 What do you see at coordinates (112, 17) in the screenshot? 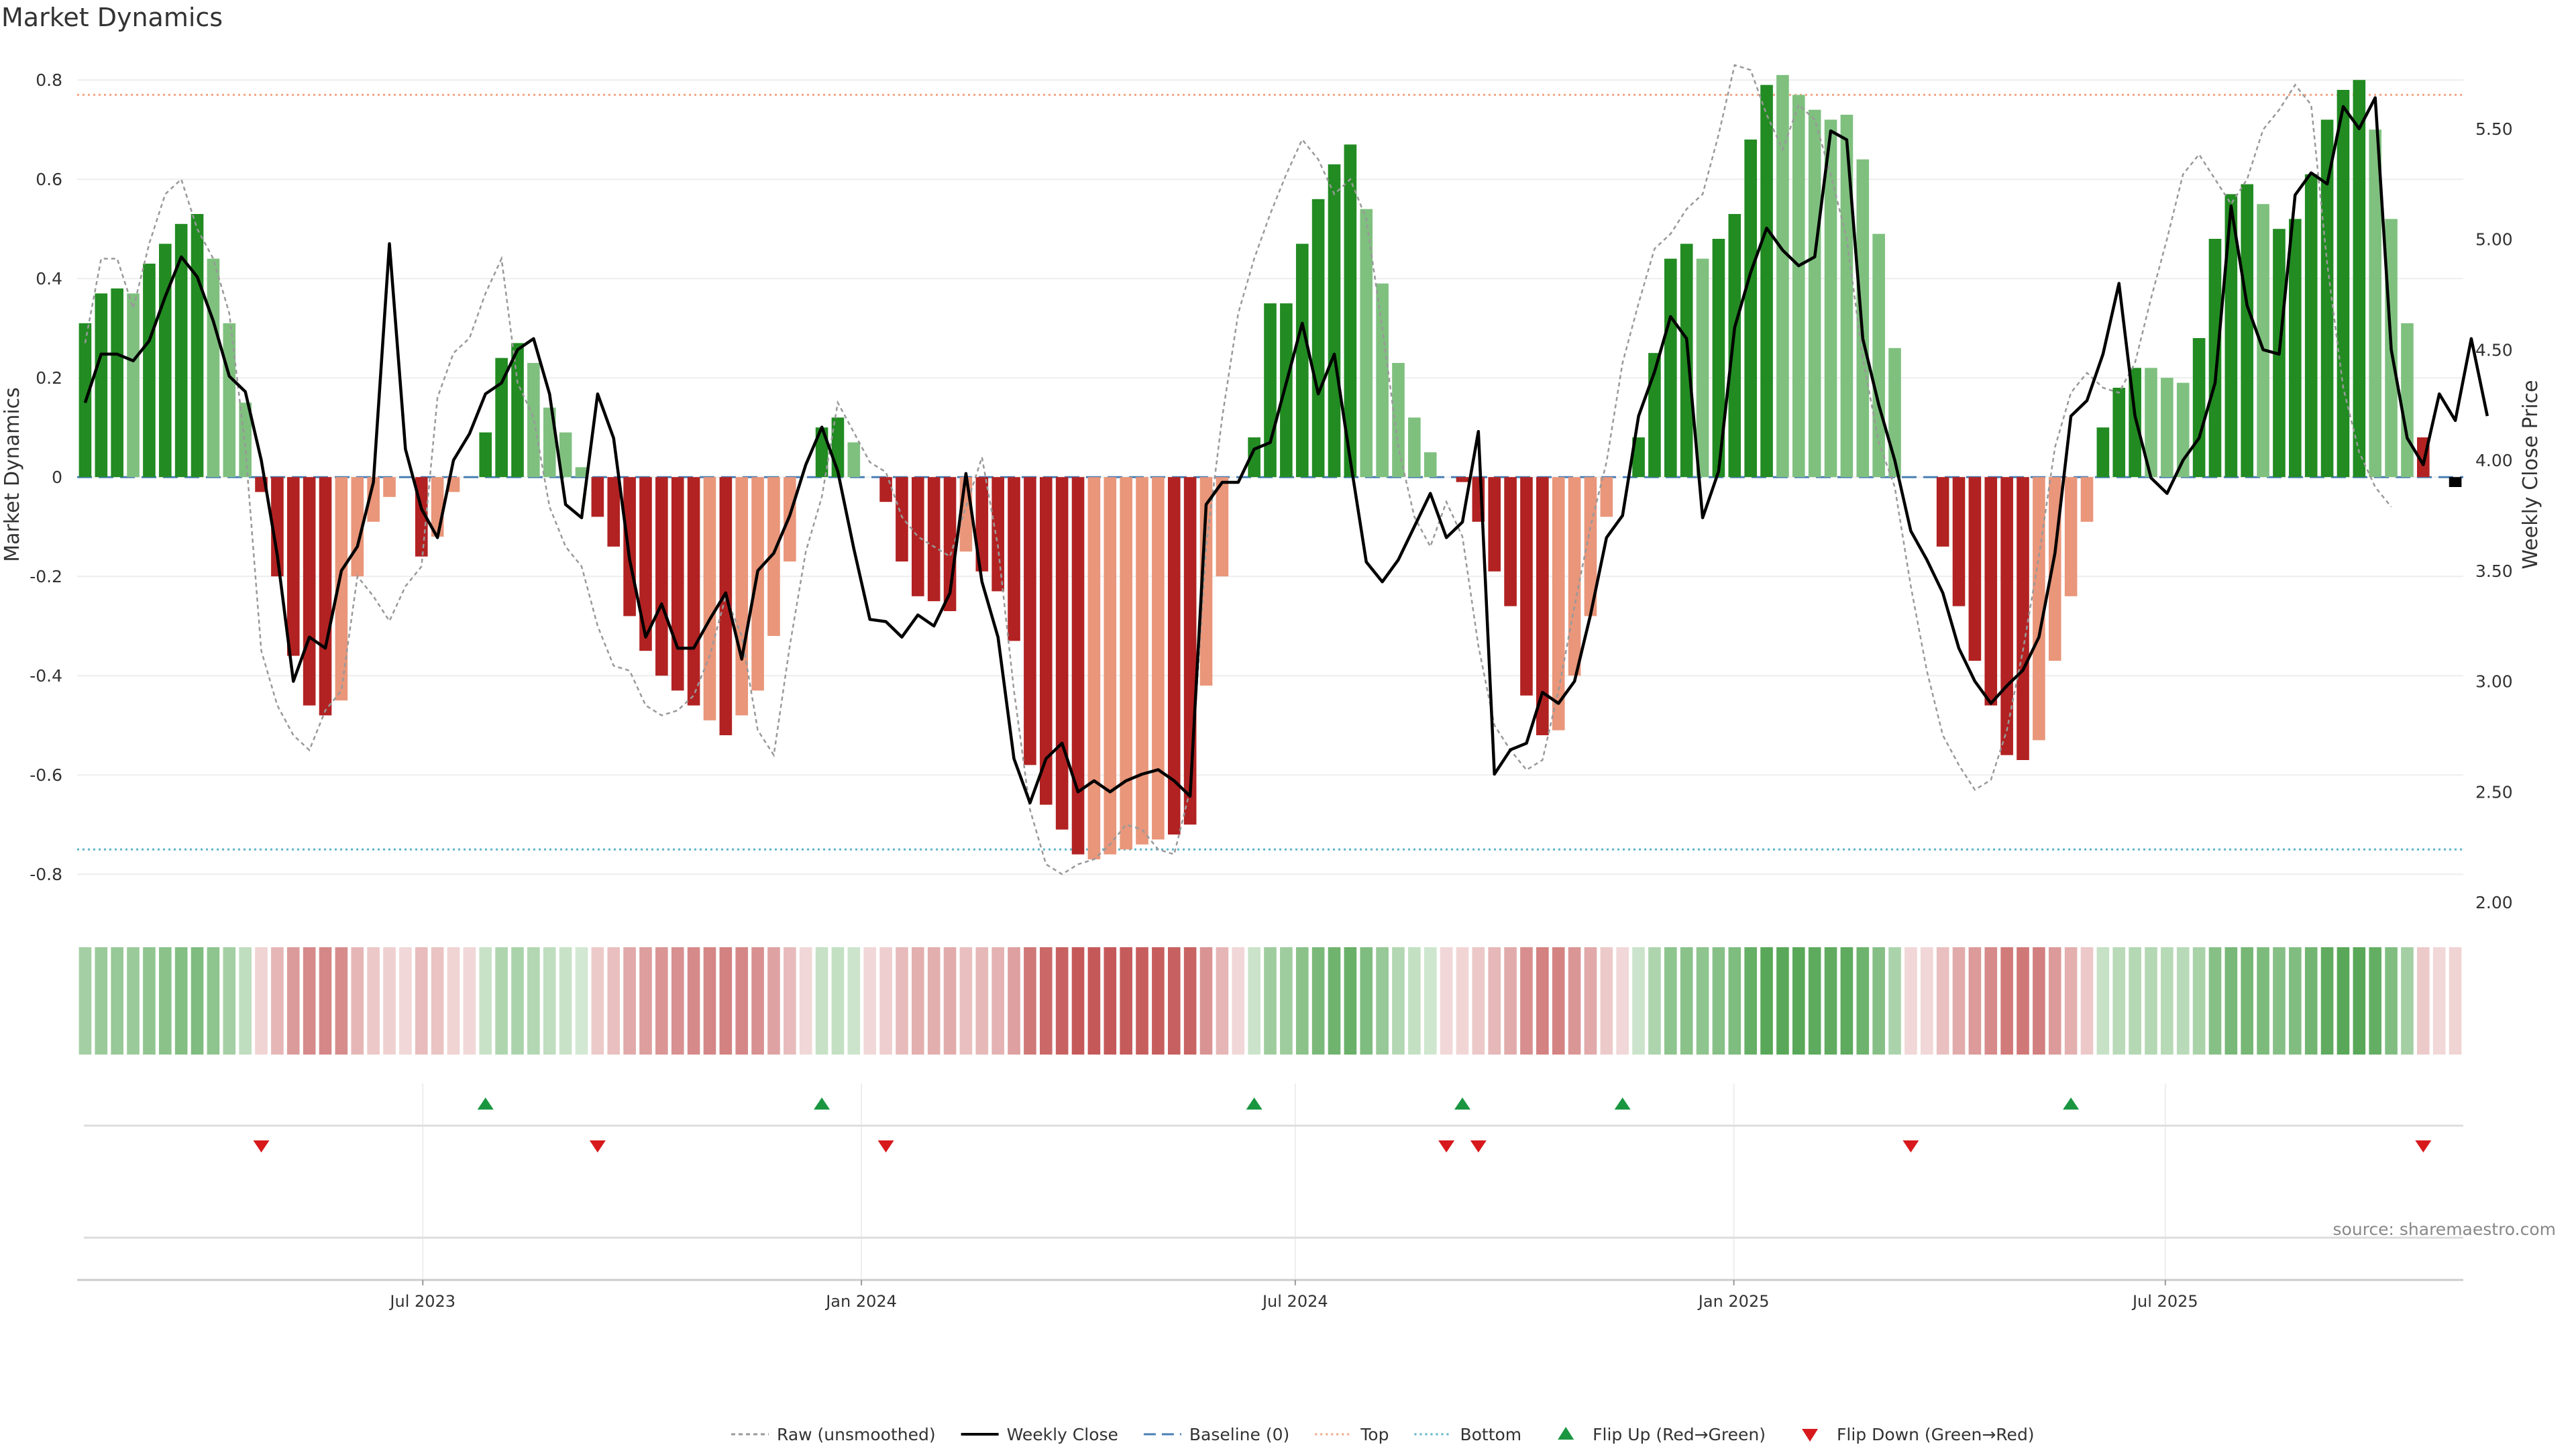
I see `chart-title: Market Dynamics` at bounding box center [112, 17].